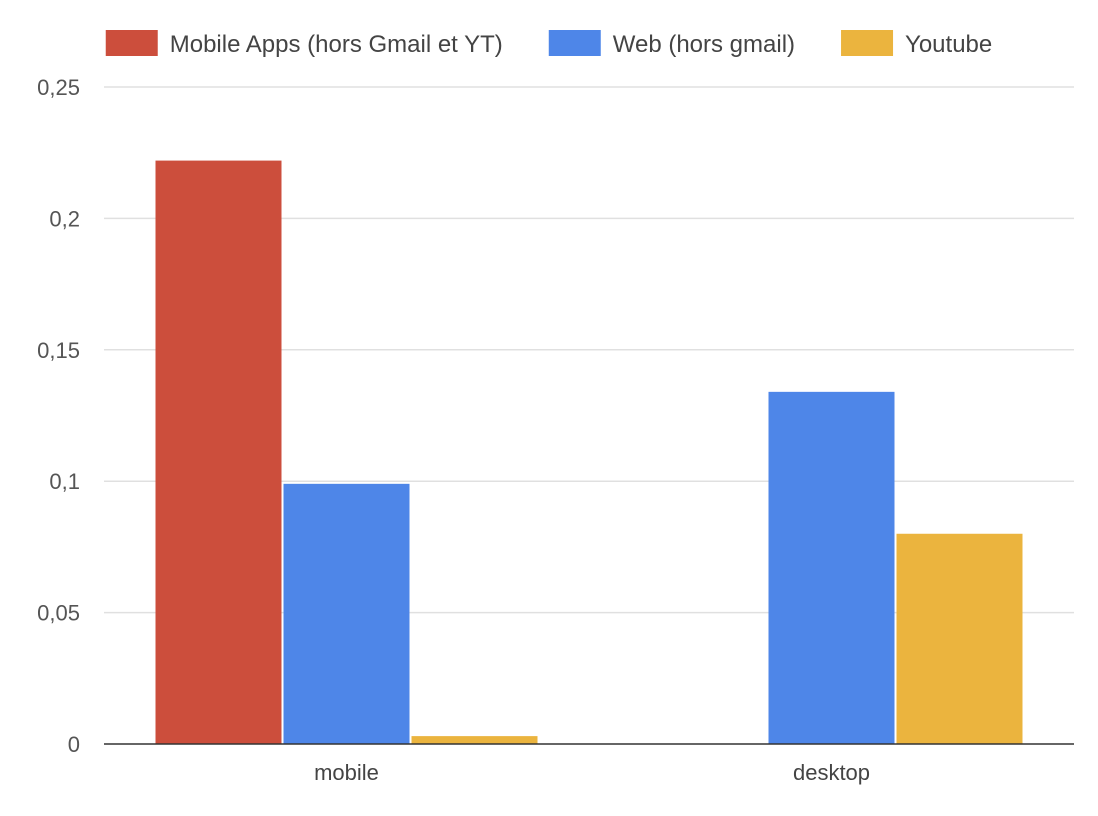  I want to click on y-tick-label: 0,15, so click(58, 350).